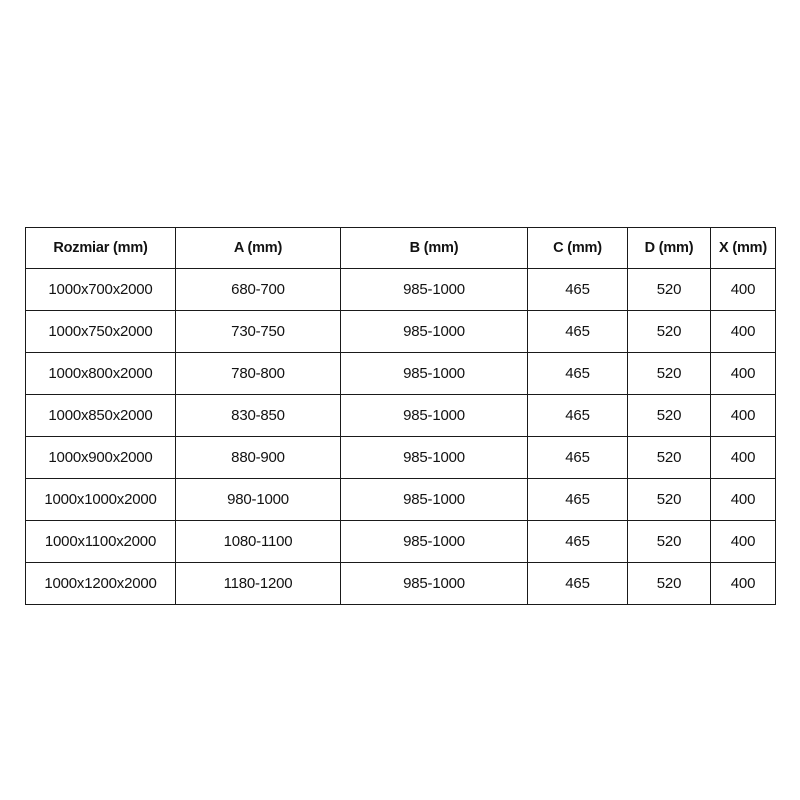 Image resolution: width=800 pixels, height=800 pixels. Describe the element at coordinates (258, 541) in the screenshot. I see `cell-a: 1080-1100` at that location.